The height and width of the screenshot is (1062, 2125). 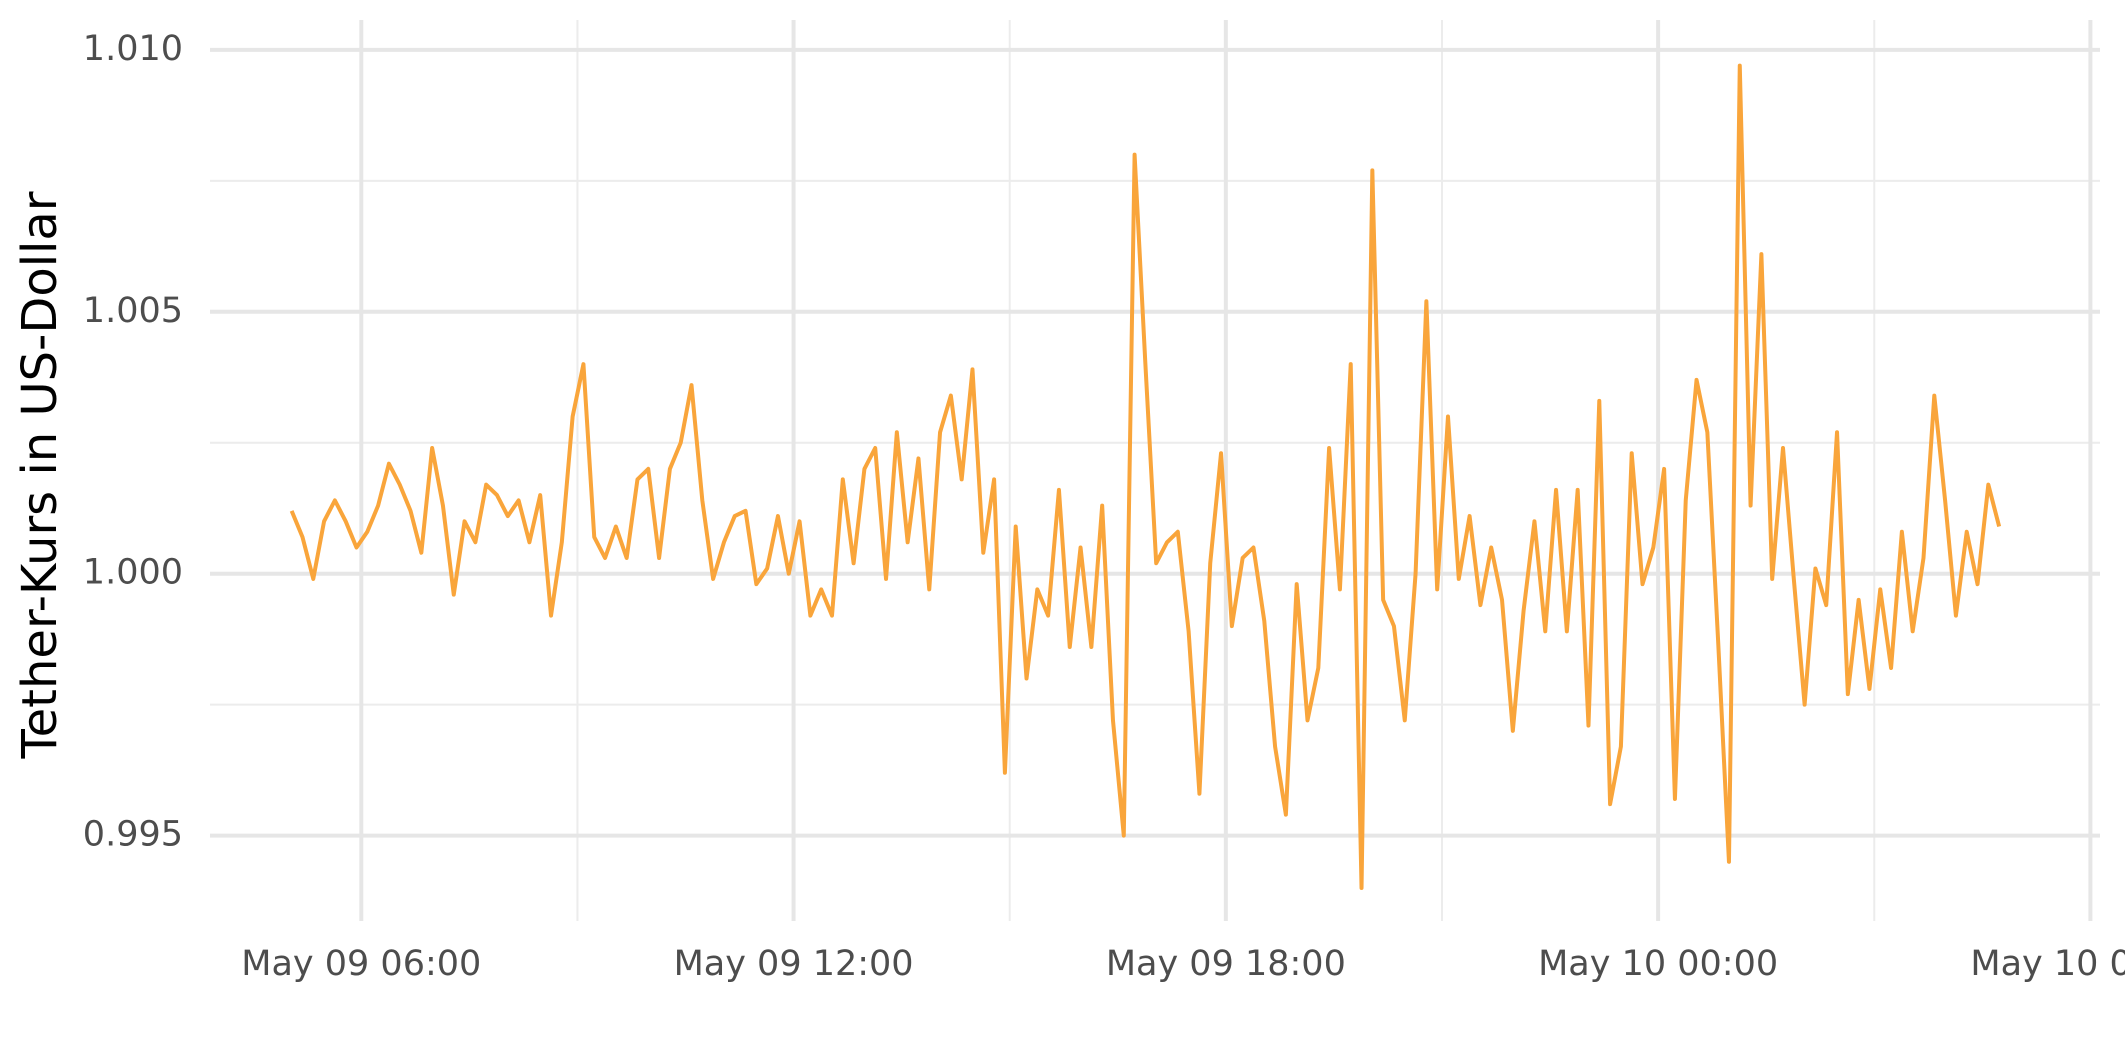 I want to click on x-tick-label: May 09 18:00, so click(x=1226, y=964).